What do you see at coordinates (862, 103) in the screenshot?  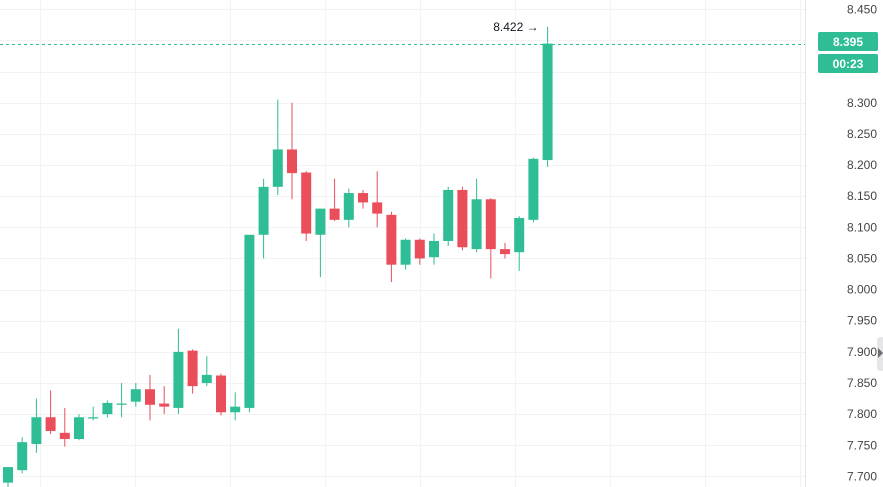 I see `y-tick-label: 8.300` at bounding box center [862, 103].